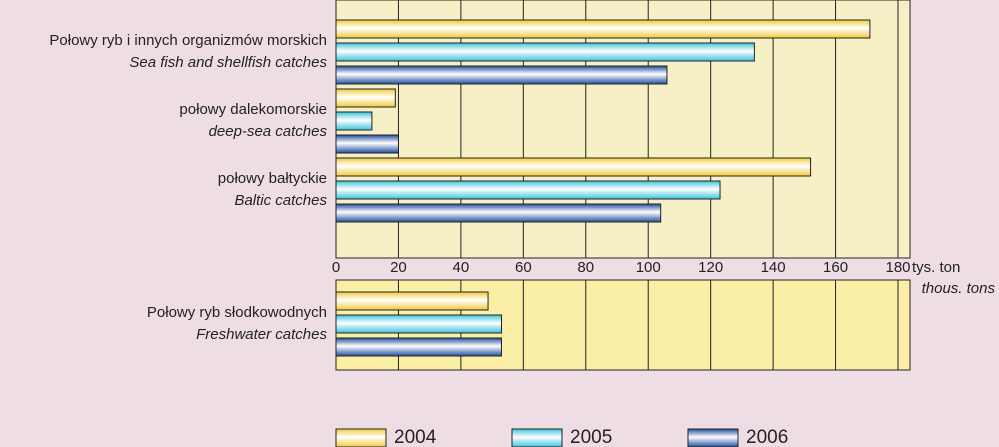 The height and width of the screenshot is (447, 999). Describe the element at coordinates (710, 267) in the screenshot. I see `x-tick-label: 120` at that location.